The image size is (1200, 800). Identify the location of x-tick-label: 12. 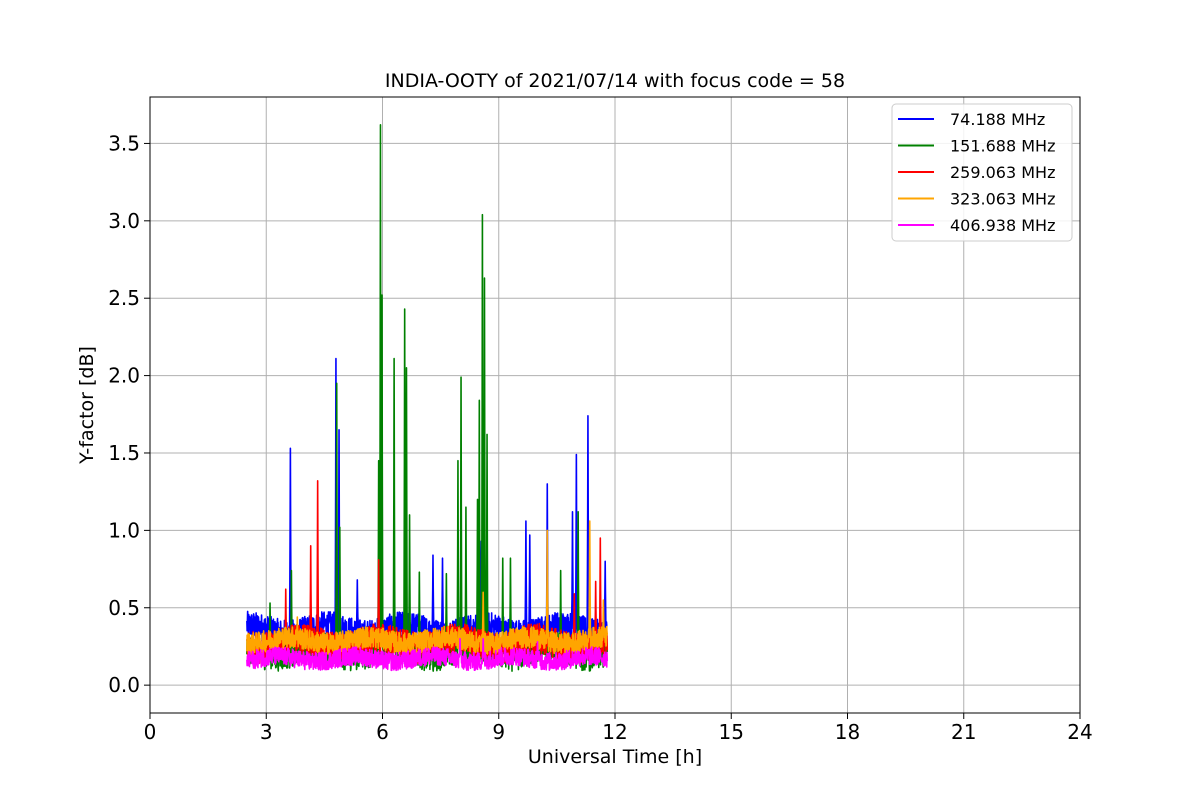
(614, 732).